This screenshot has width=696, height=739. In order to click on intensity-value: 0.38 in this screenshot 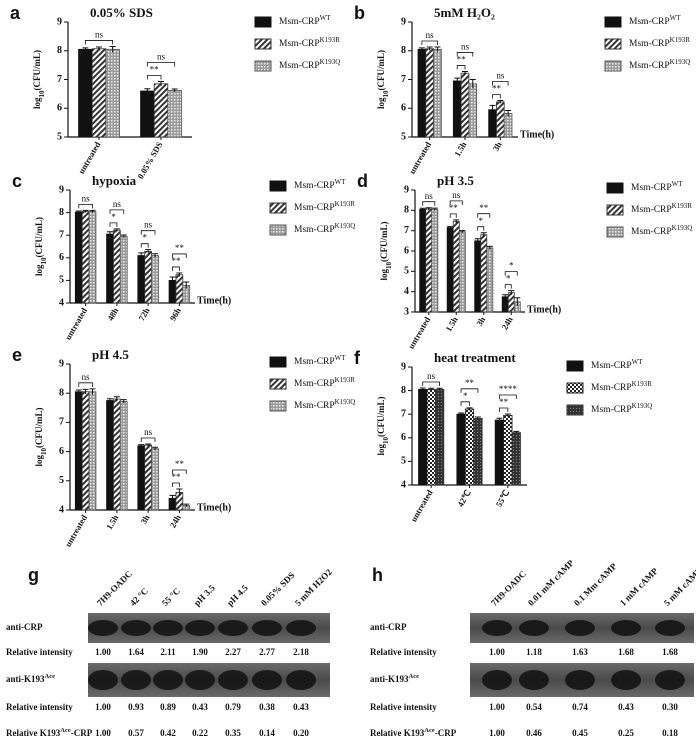, I will do `click(267, 707)`.